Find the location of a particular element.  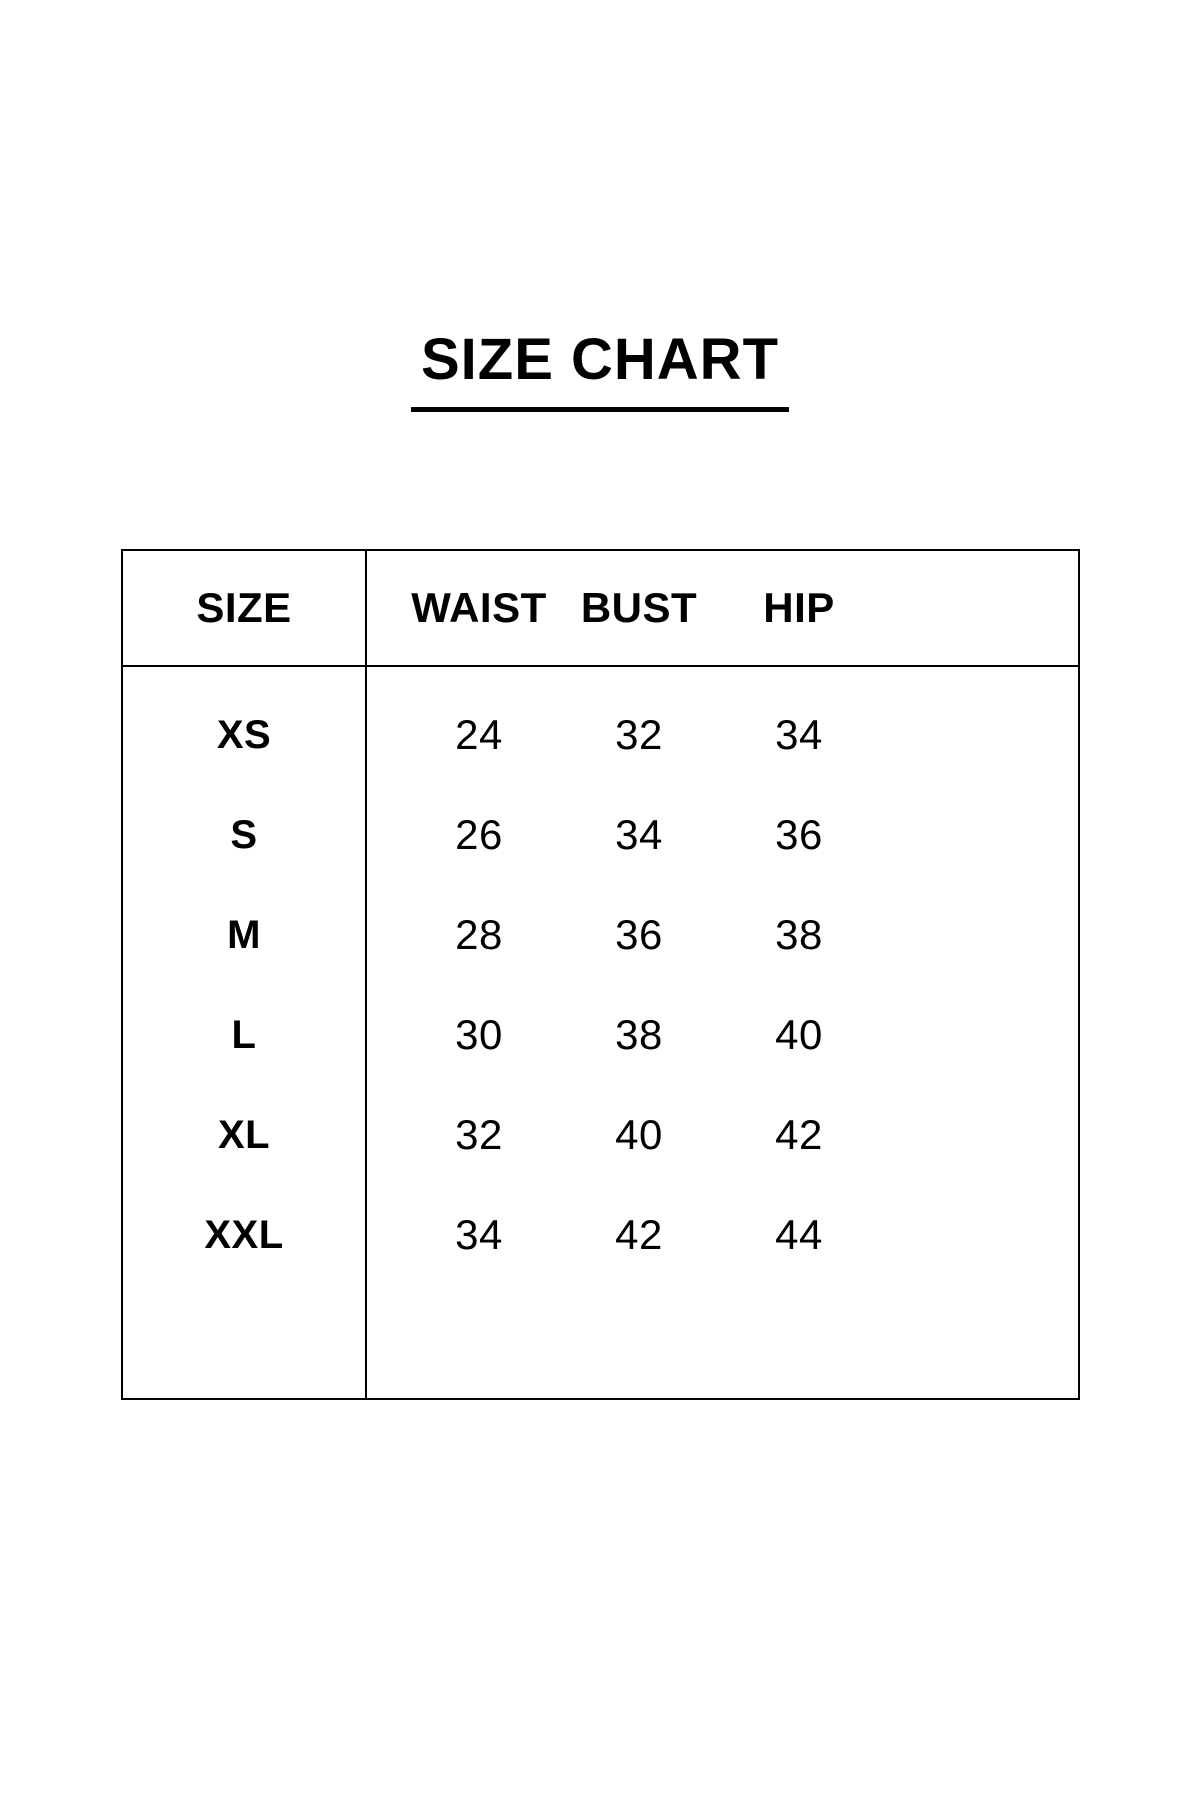

cell-size: S is located at coordinates (244, 835).